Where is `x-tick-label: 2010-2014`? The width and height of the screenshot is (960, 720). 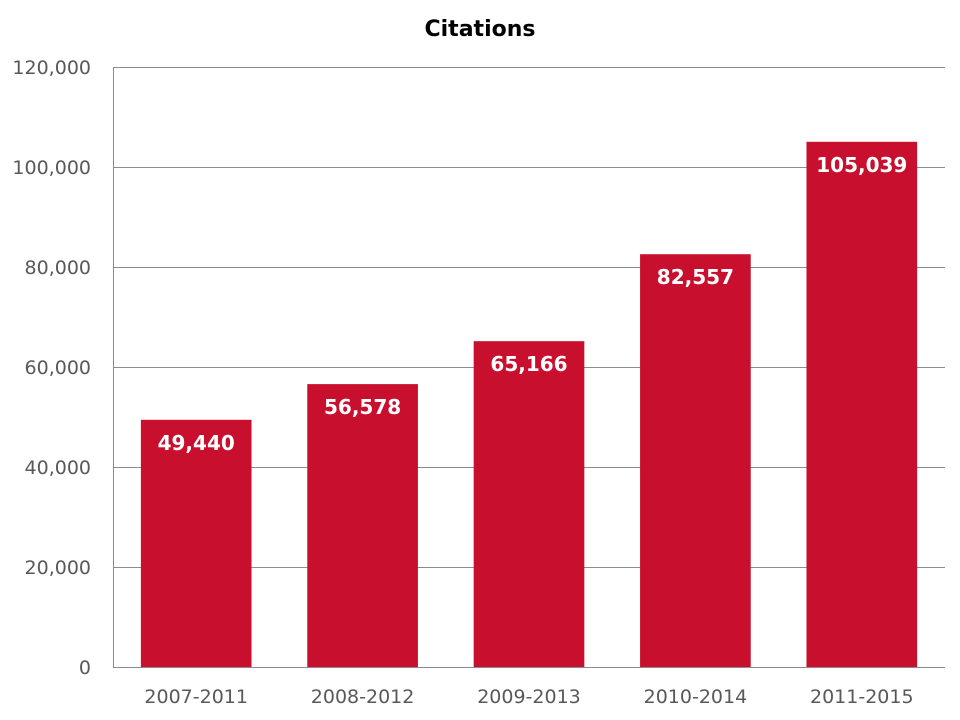
x-tick-label: 2010-2014 is located at coordinates (696, 697).